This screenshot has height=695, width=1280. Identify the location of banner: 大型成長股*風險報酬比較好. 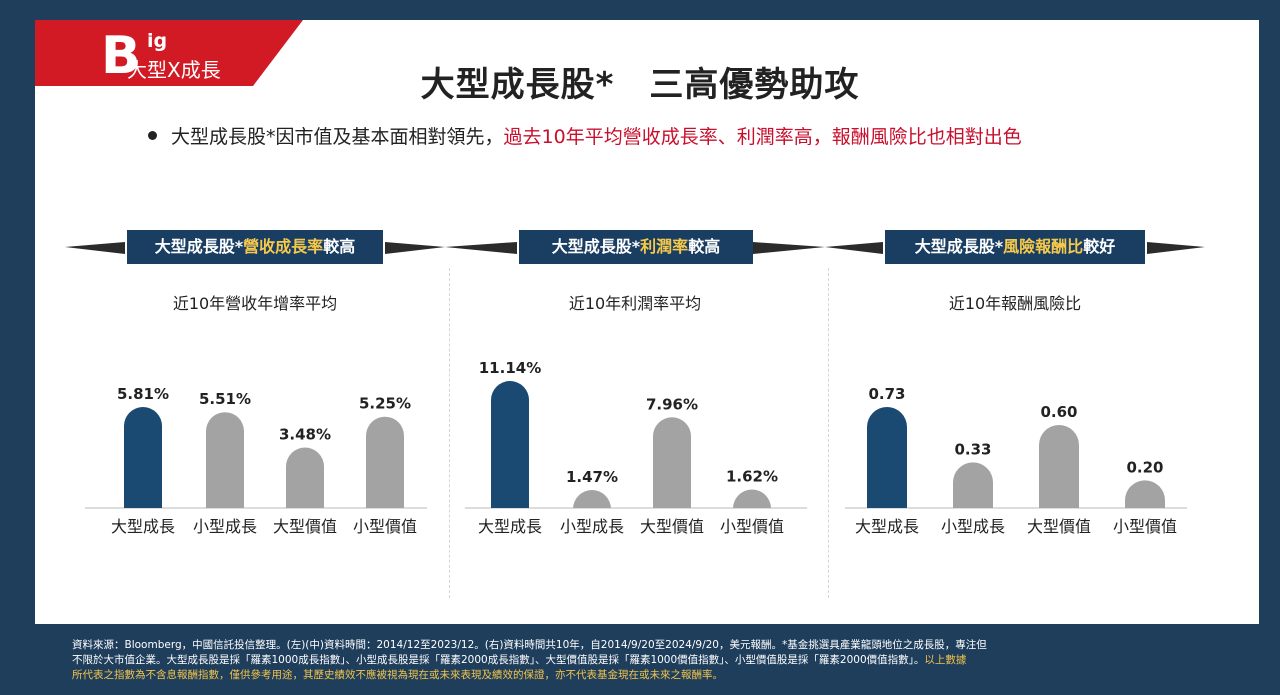
(1015, 247).